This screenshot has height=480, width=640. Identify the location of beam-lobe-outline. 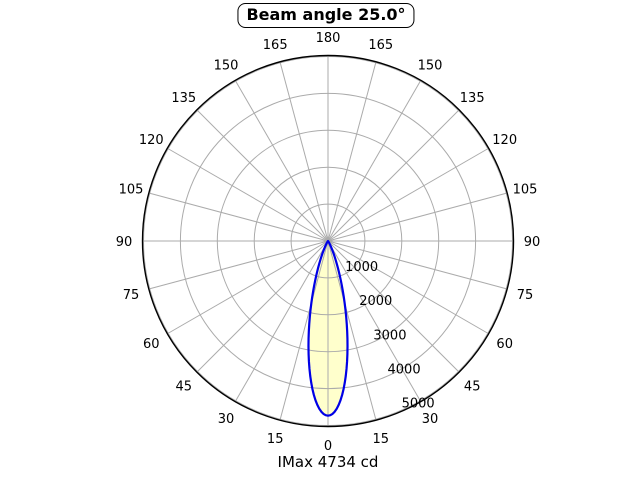
(328, 328).